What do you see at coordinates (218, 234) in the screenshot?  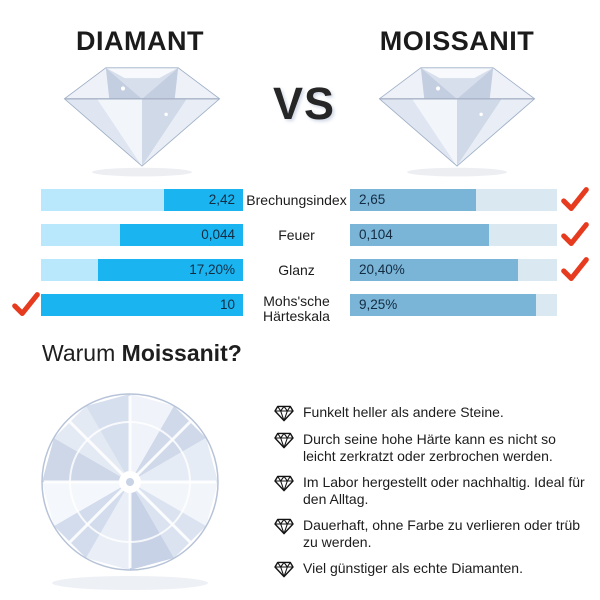 I see `diamant-value: 0,044` at bounding box center [218, 234].